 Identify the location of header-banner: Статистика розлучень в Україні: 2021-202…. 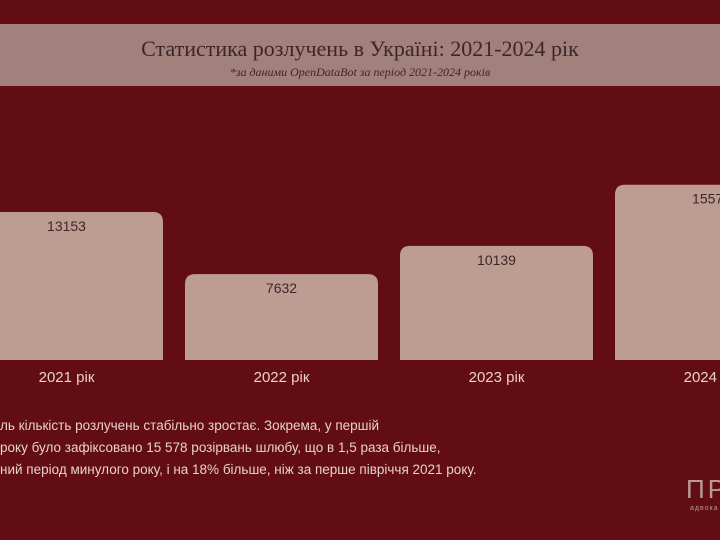
(360, 55).